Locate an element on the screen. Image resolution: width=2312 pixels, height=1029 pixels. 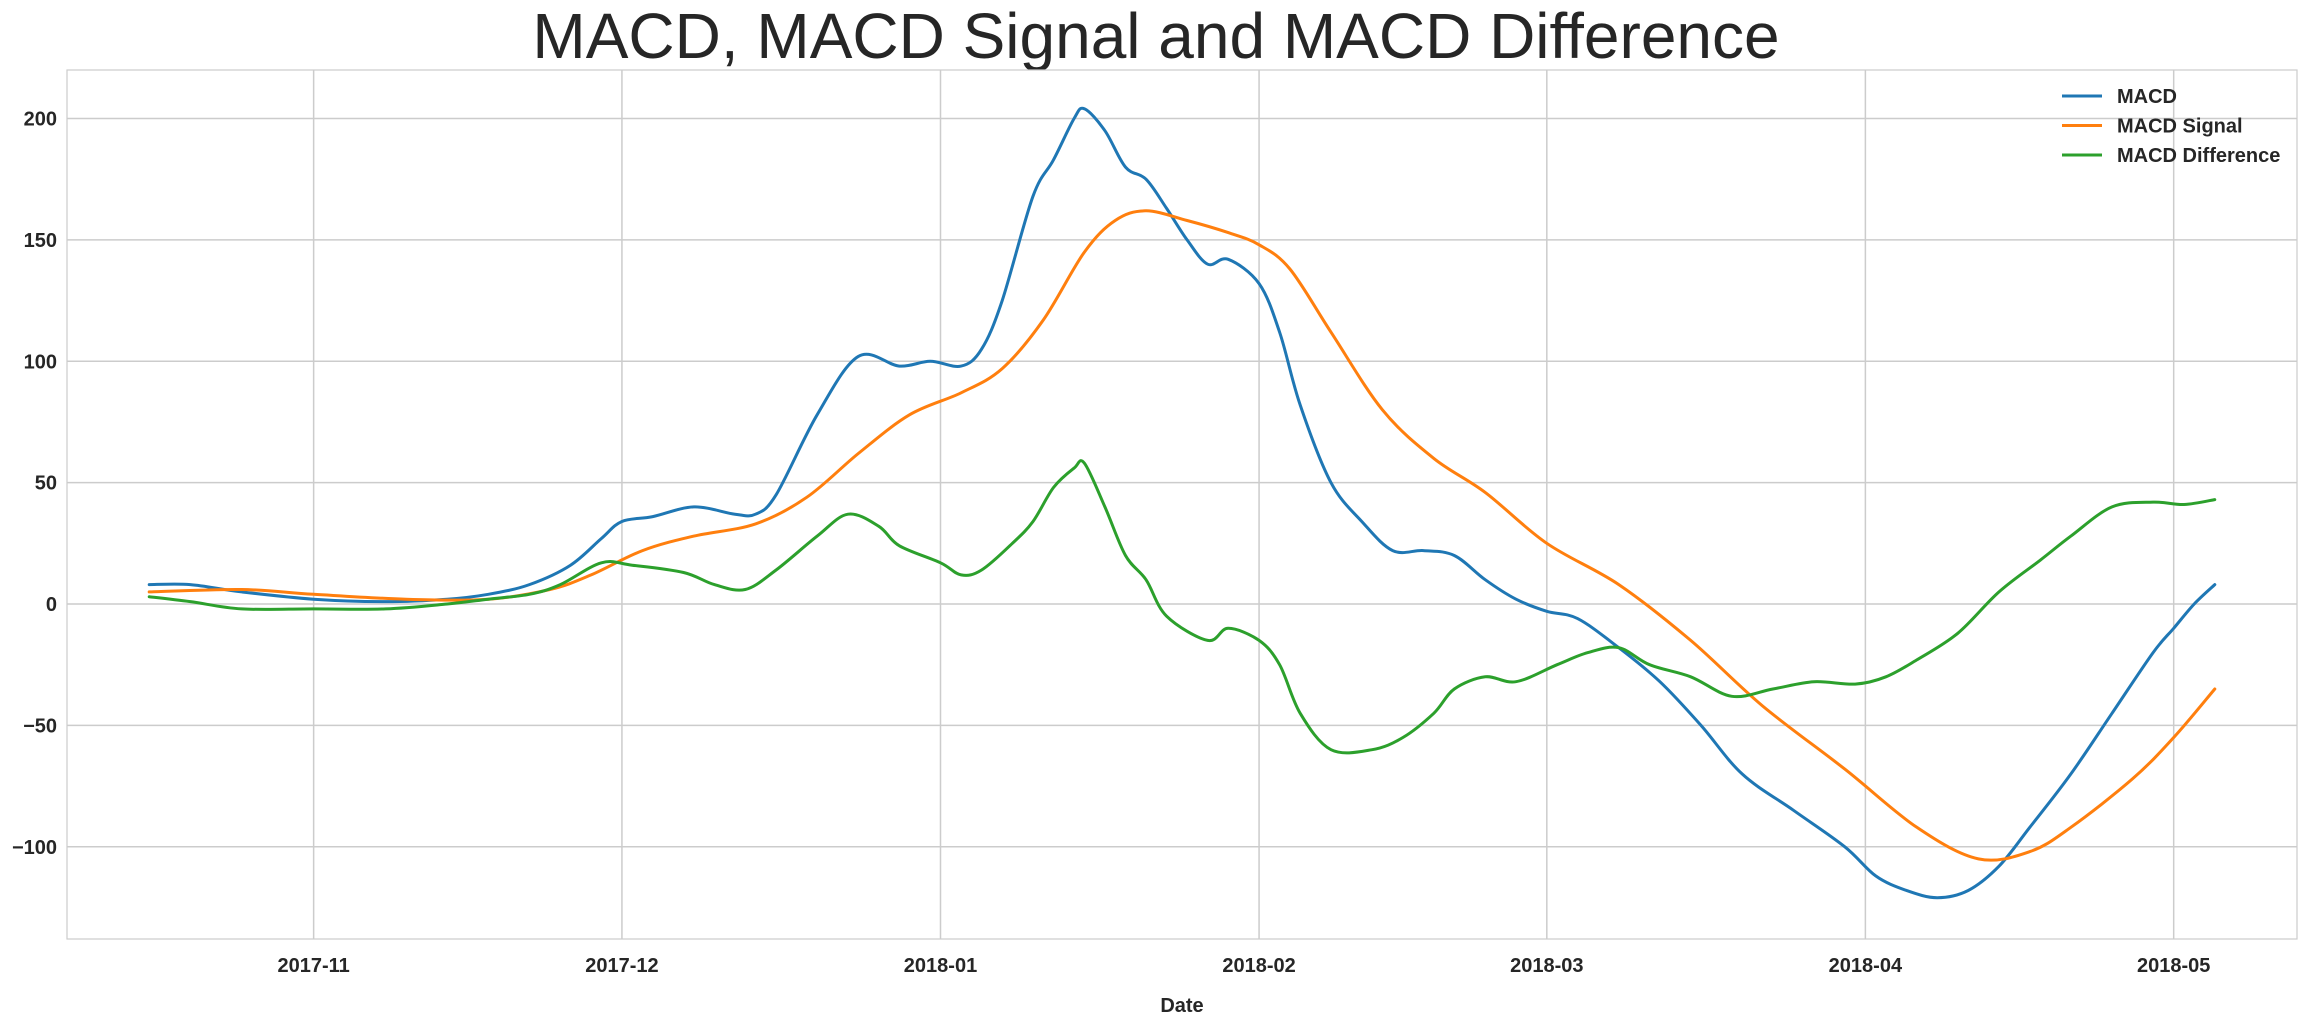
legend-label-macd: MACD is located at coordinates (2147, 97).